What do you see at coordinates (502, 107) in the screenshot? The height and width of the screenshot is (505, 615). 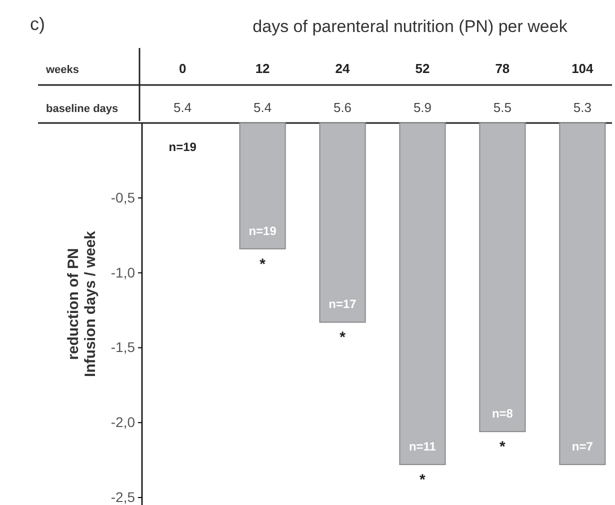 I see `text: 5.5` at bounding box center [502, 107].